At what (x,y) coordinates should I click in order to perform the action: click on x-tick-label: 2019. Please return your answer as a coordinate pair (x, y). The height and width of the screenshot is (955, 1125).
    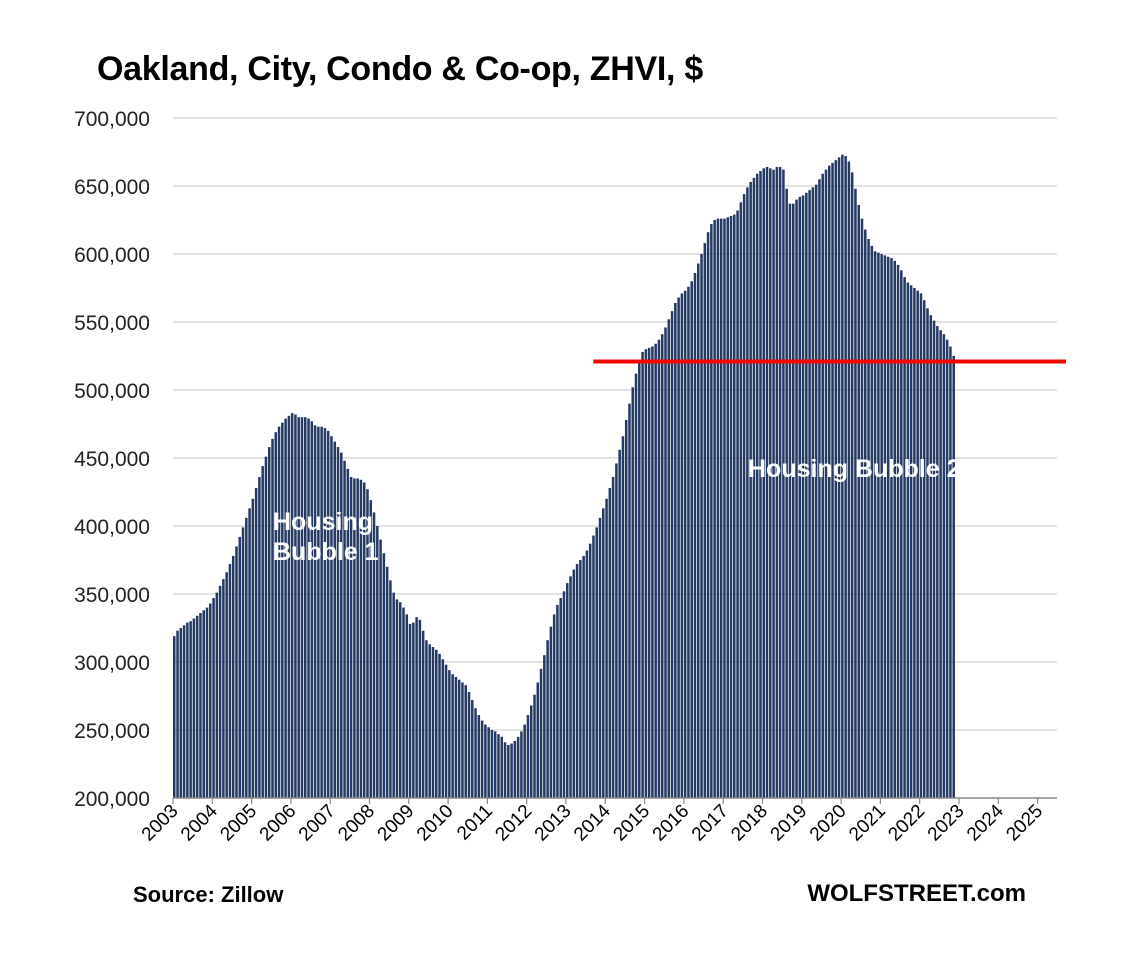
    Looking at the image, I should click on (789, 823).